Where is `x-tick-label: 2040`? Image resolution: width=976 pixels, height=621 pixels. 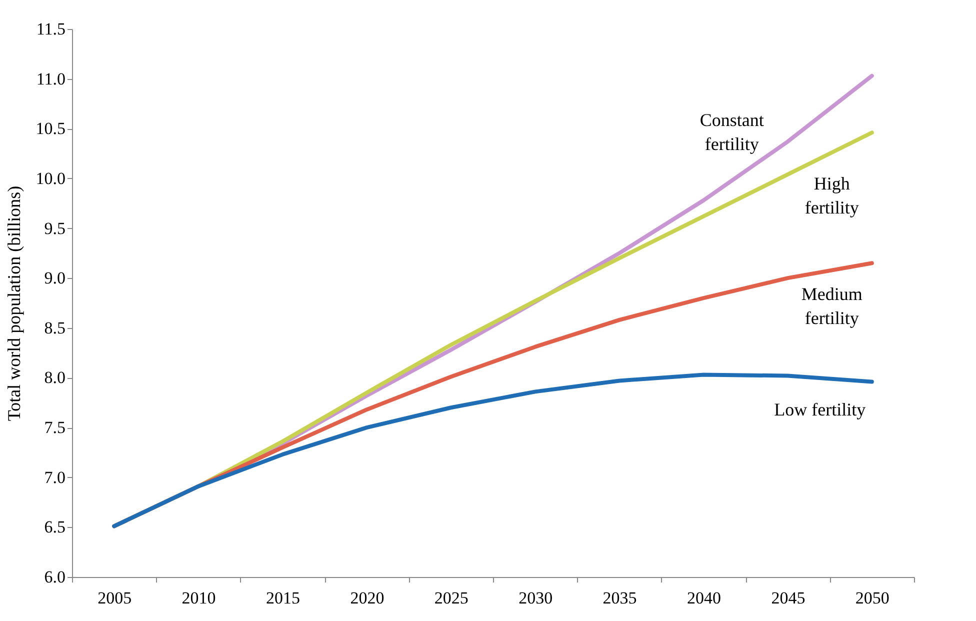
x-tick-label: 2040 is located at coordinates (704, 598).